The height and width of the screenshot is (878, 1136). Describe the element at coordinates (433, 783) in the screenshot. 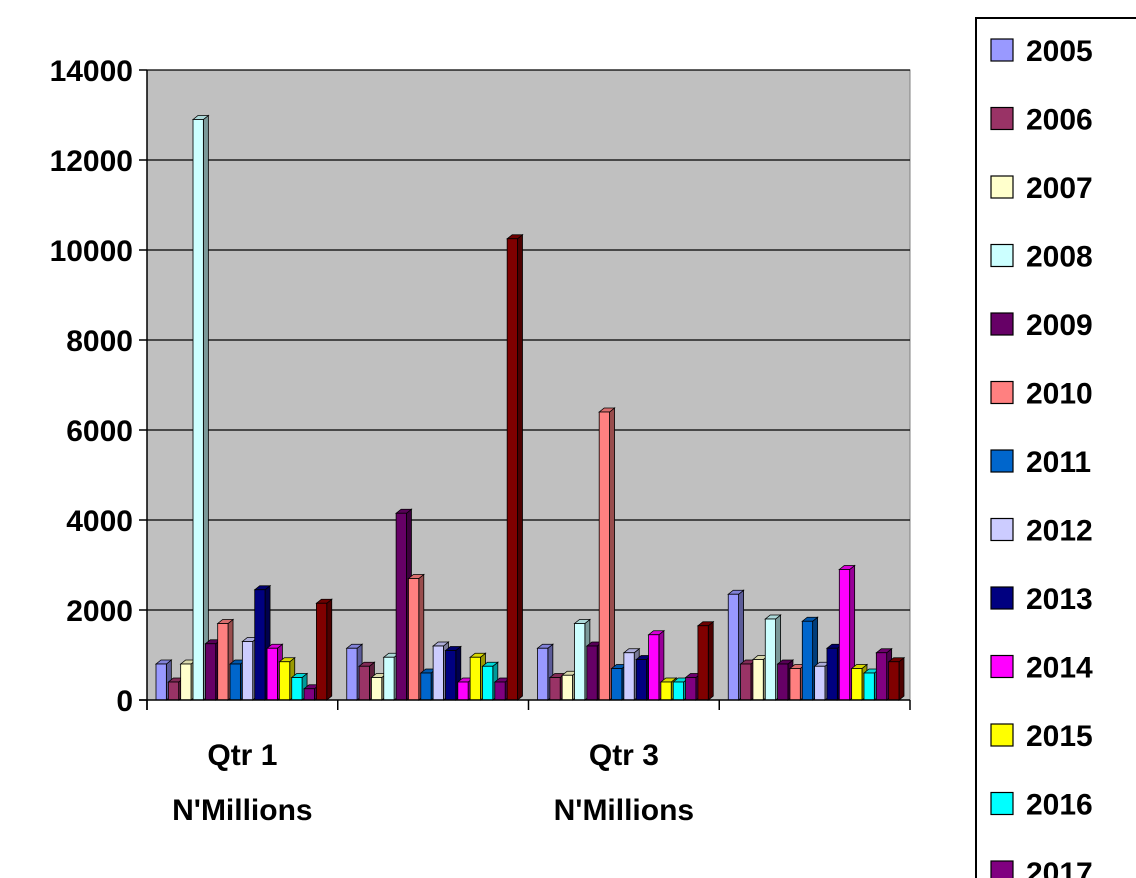

I see `x-axis-labels: Qtr 1 N'Millions Qtr 3 N'Millions` at that location.